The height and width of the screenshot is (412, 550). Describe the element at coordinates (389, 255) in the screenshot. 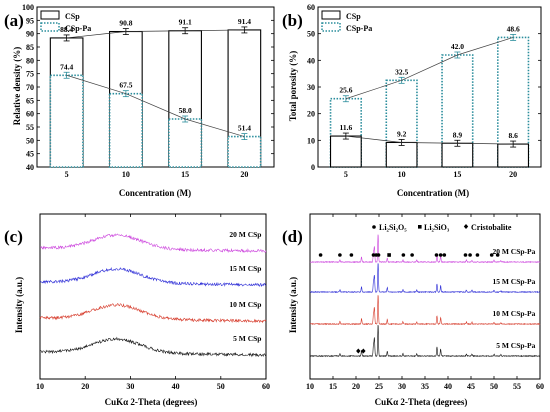

I see `marker-li2sio3` at that location.